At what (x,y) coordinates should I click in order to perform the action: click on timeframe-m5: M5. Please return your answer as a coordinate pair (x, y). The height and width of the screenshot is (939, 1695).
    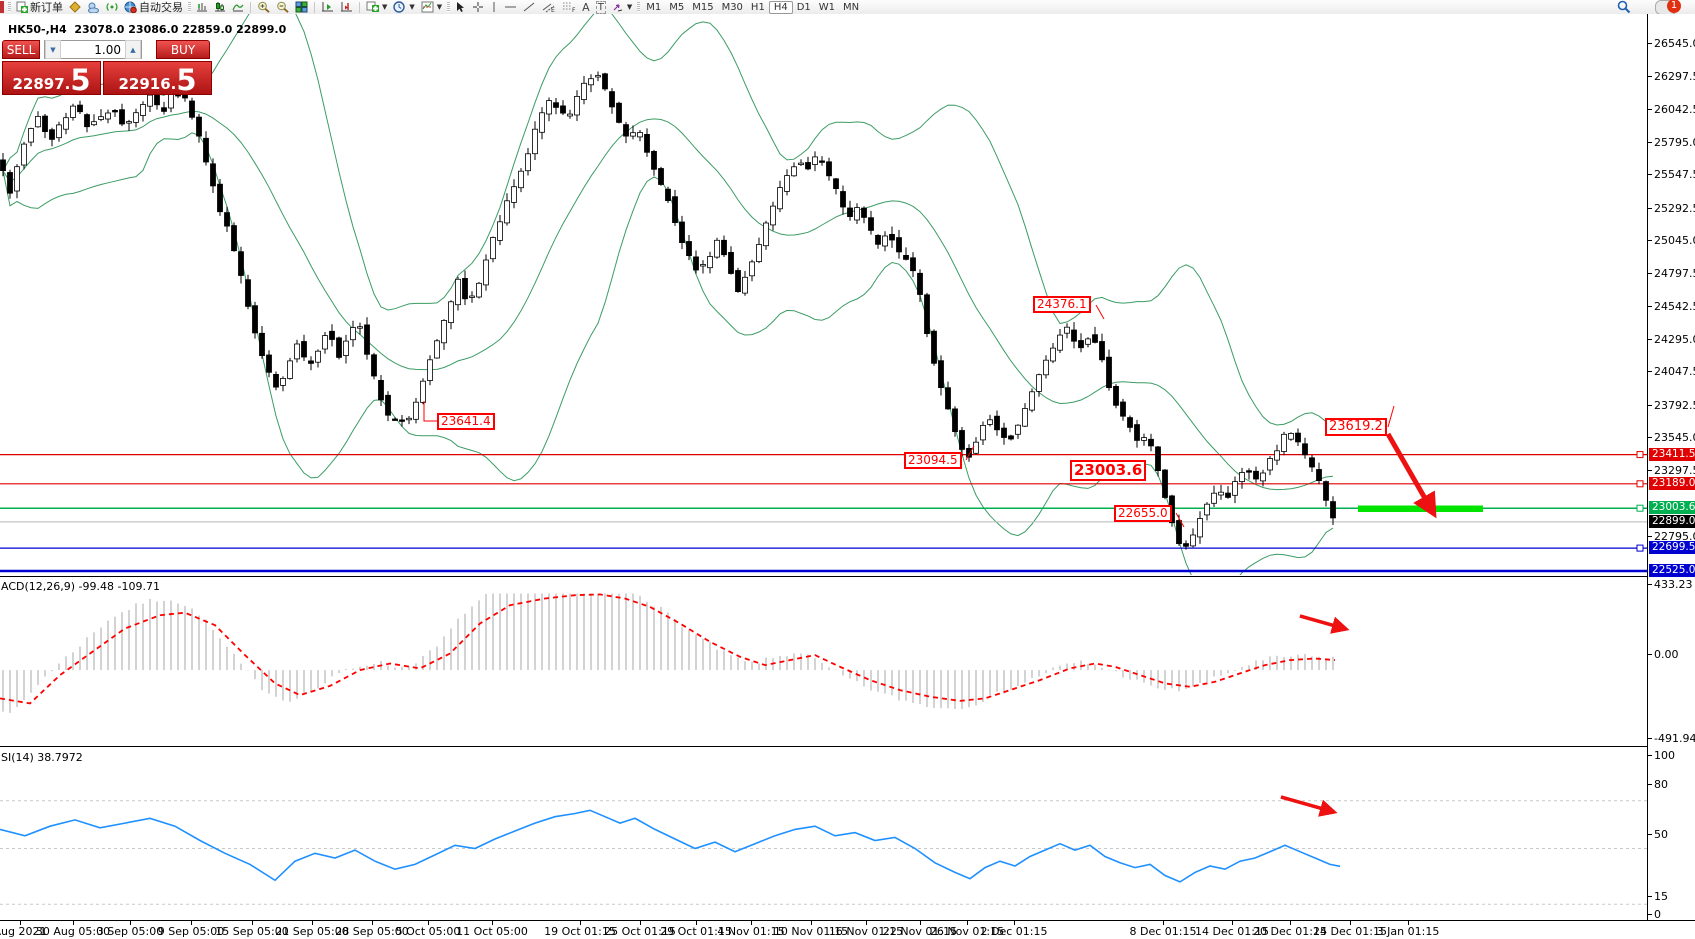
    Looking at the image, I should click on (677, 7).